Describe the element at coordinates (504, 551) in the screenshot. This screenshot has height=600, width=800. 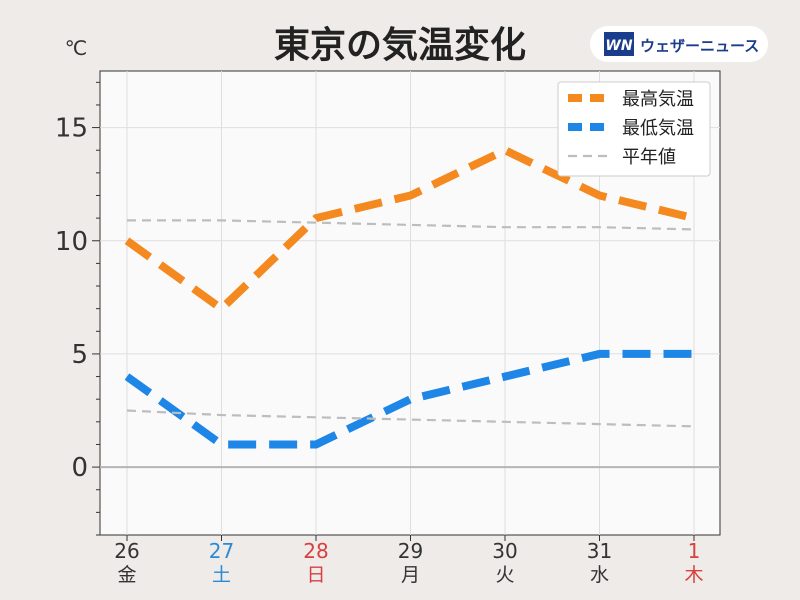
I see `x-tick-label-day: 30` at that location.